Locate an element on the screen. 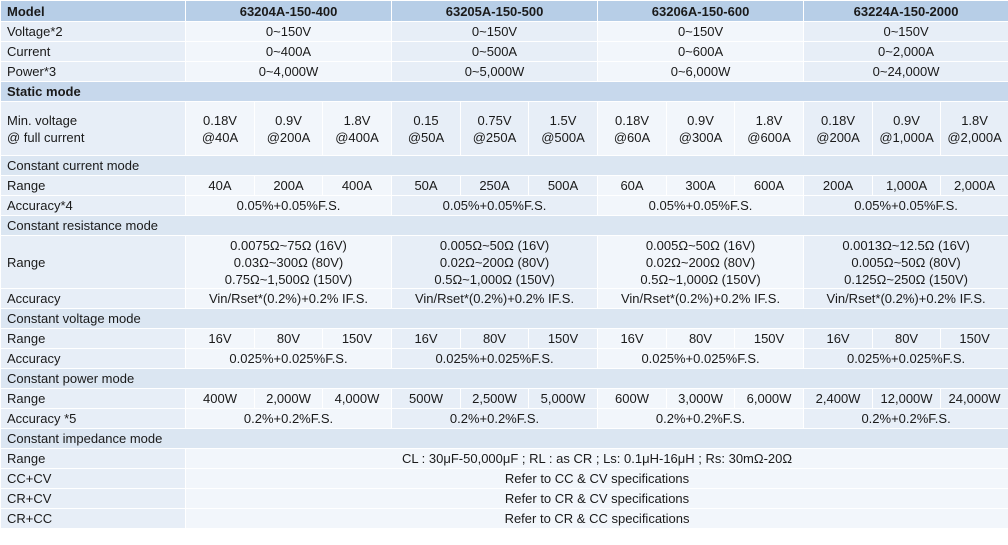 Image resolution: width=1008 pixels, height=545 pixels. cp-range-cell: 5,000W is located at coordinates (563, 398).